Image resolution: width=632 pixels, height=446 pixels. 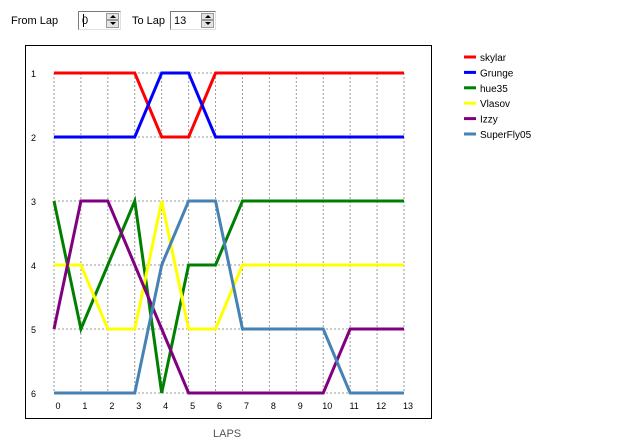 I want to click on from-lap-spinner: 0, so click(x=99, y=20).